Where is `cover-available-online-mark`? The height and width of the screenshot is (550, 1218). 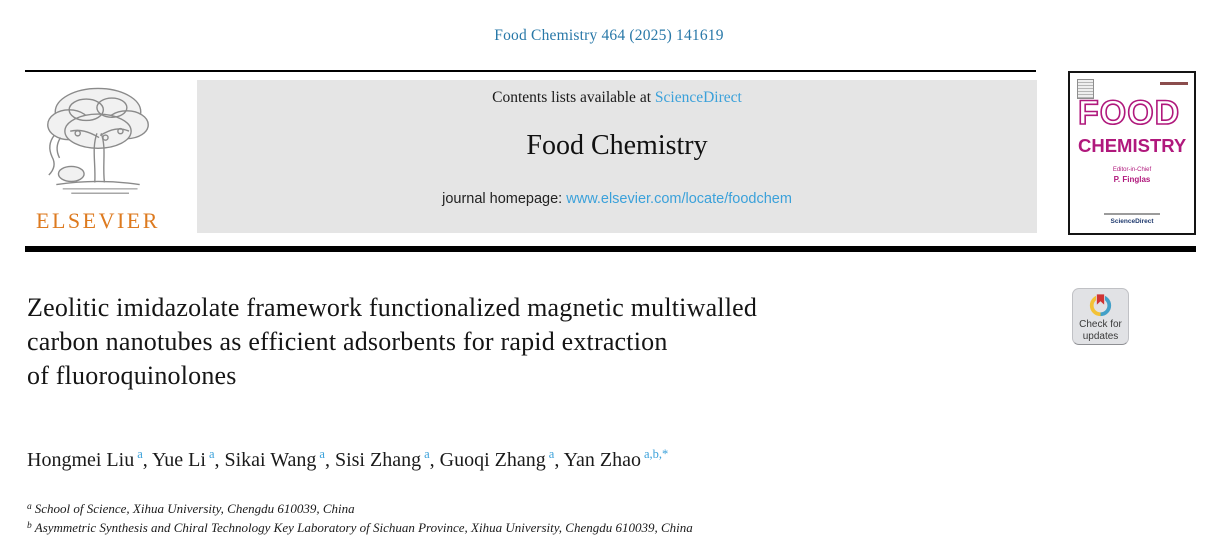
cover-available-online-mark is located at coordinates (1132, 214).